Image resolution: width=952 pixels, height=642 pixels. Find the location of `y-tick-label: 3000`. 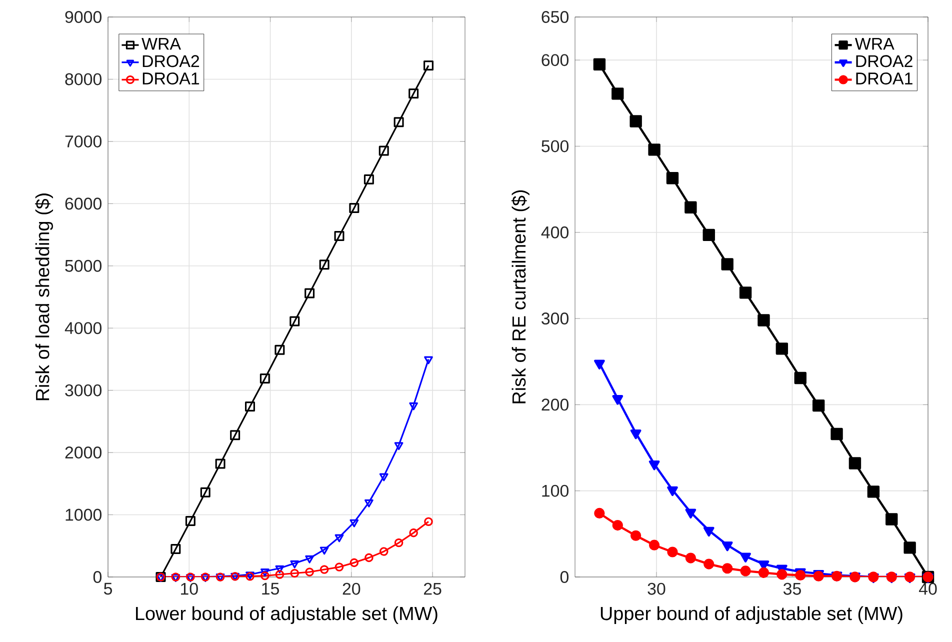

y-tick-label: 3000 is located at coordinates (83, 390).